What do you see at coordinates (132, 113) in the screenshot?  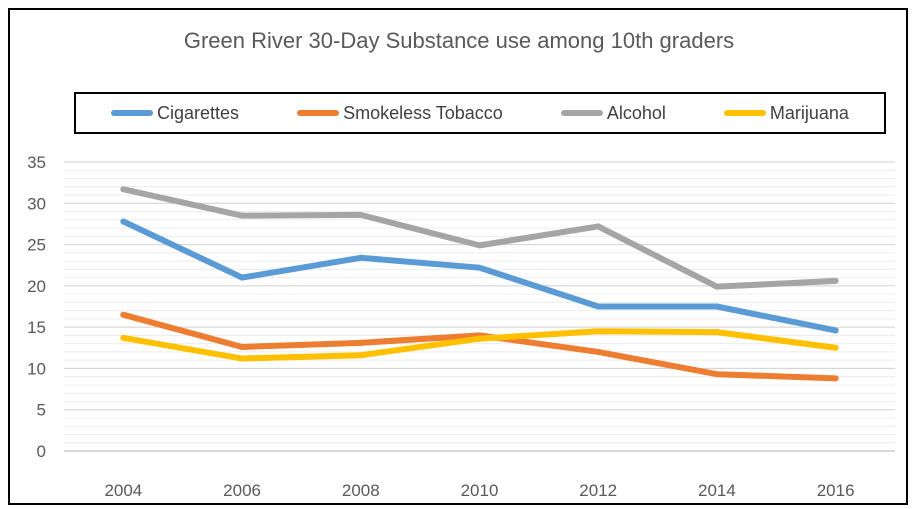 I see `legend-swatch-cigarettes` at bounding box center [132, 113].